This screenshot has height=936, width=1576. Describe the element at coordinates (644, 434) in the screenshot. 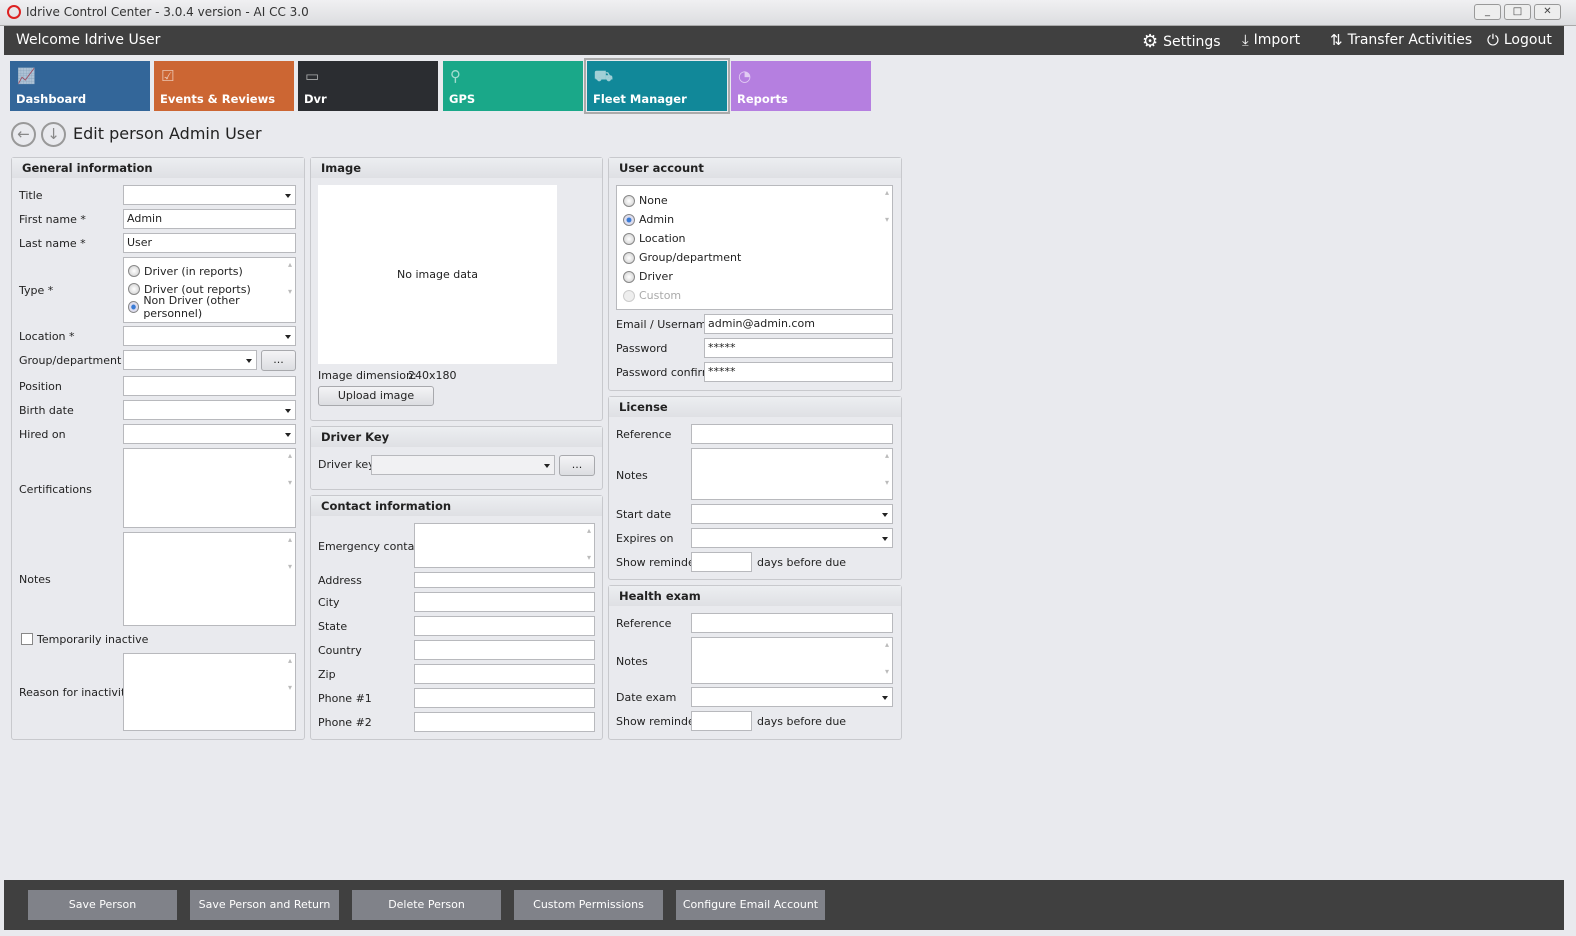

I see `license-reference-label: Reference` at that location.